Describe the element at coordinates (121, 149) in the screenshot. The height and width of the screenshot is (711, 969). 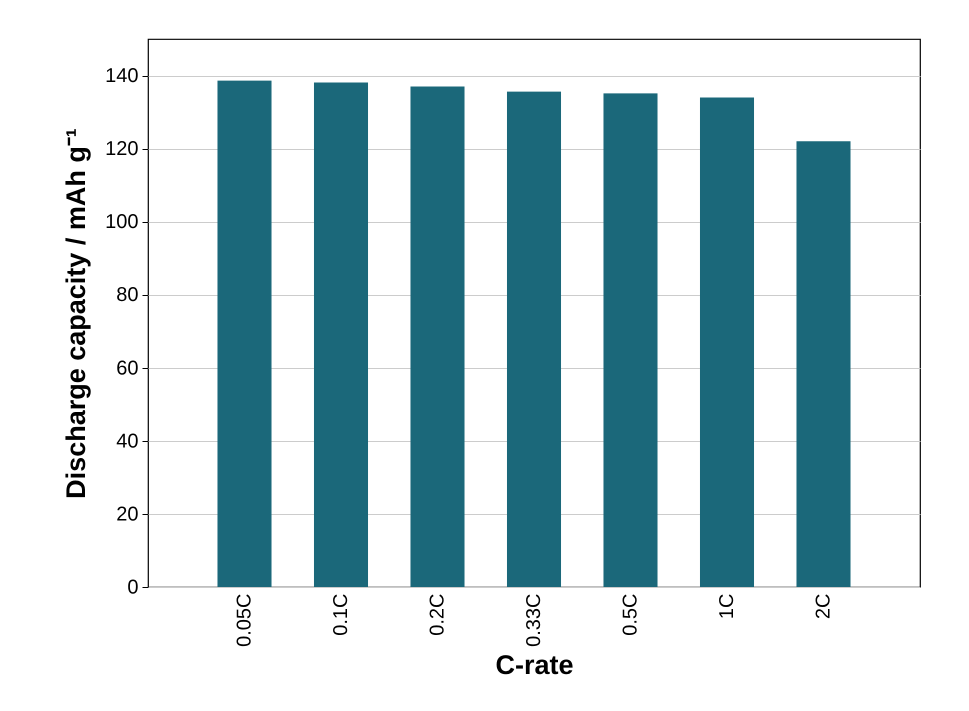
I see `y-tick-label: 120` at that location.